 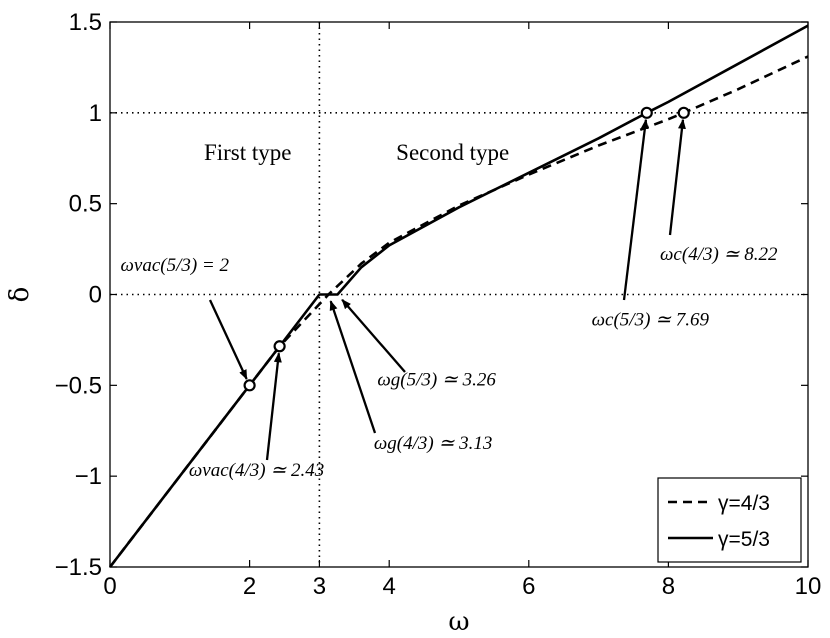 I want to click on x-tick-label: 10, so click(x=808, y=586).